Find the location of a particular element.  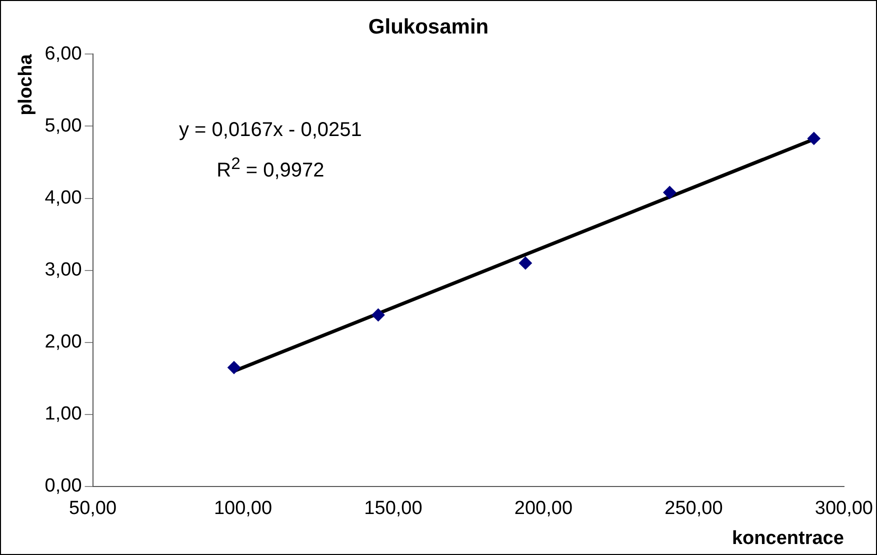

y-tick-label: 0,00 is located at coordinates (63, 486).